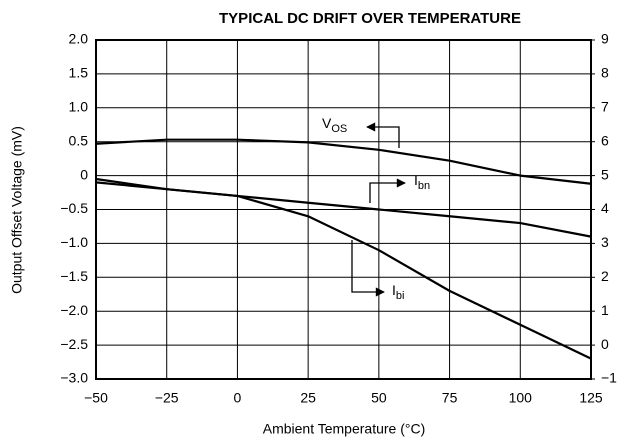 Image resolution: width=626 pixels, height=443 pixels. Describe the element at coordinates (370, 18) in the screenshot. I see `chart-title: TYPICAL DC DRIFT OVER TEMPERATURE` at that location.